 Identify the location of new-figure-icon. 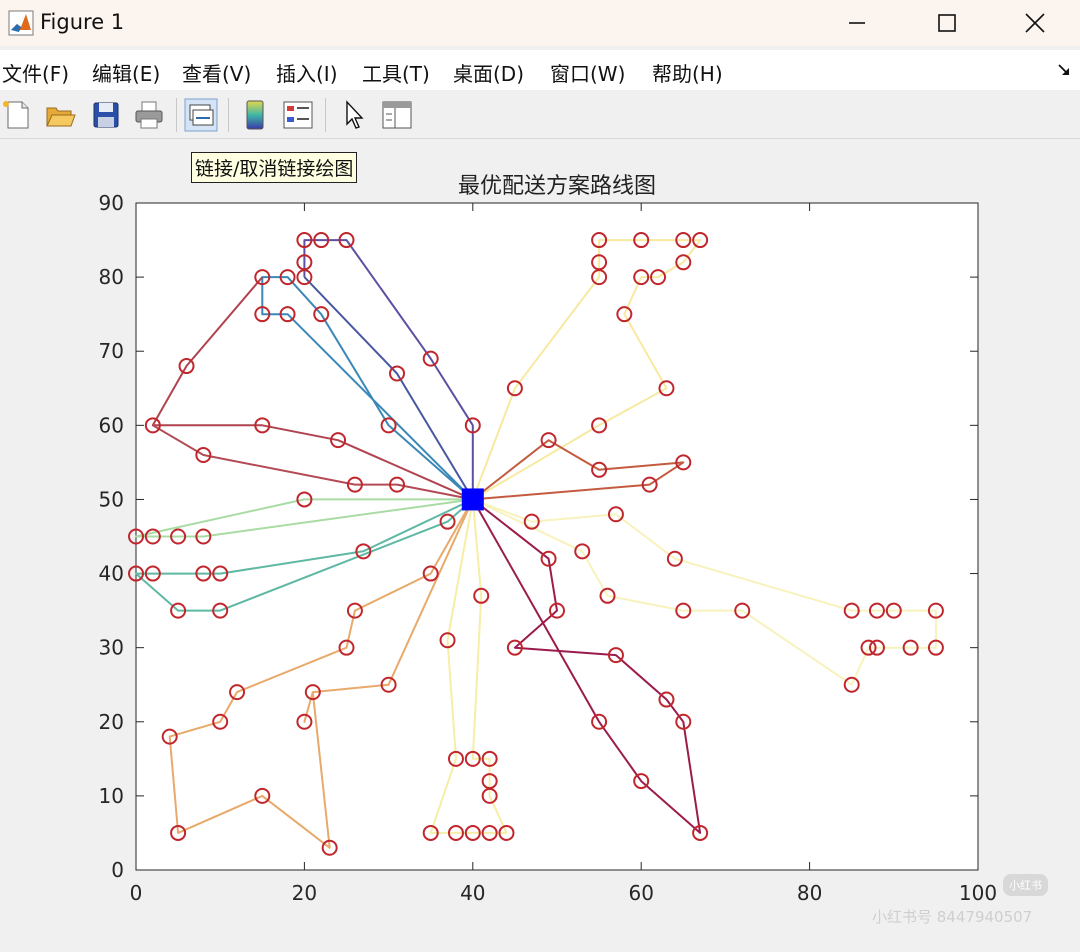
(17, 115).